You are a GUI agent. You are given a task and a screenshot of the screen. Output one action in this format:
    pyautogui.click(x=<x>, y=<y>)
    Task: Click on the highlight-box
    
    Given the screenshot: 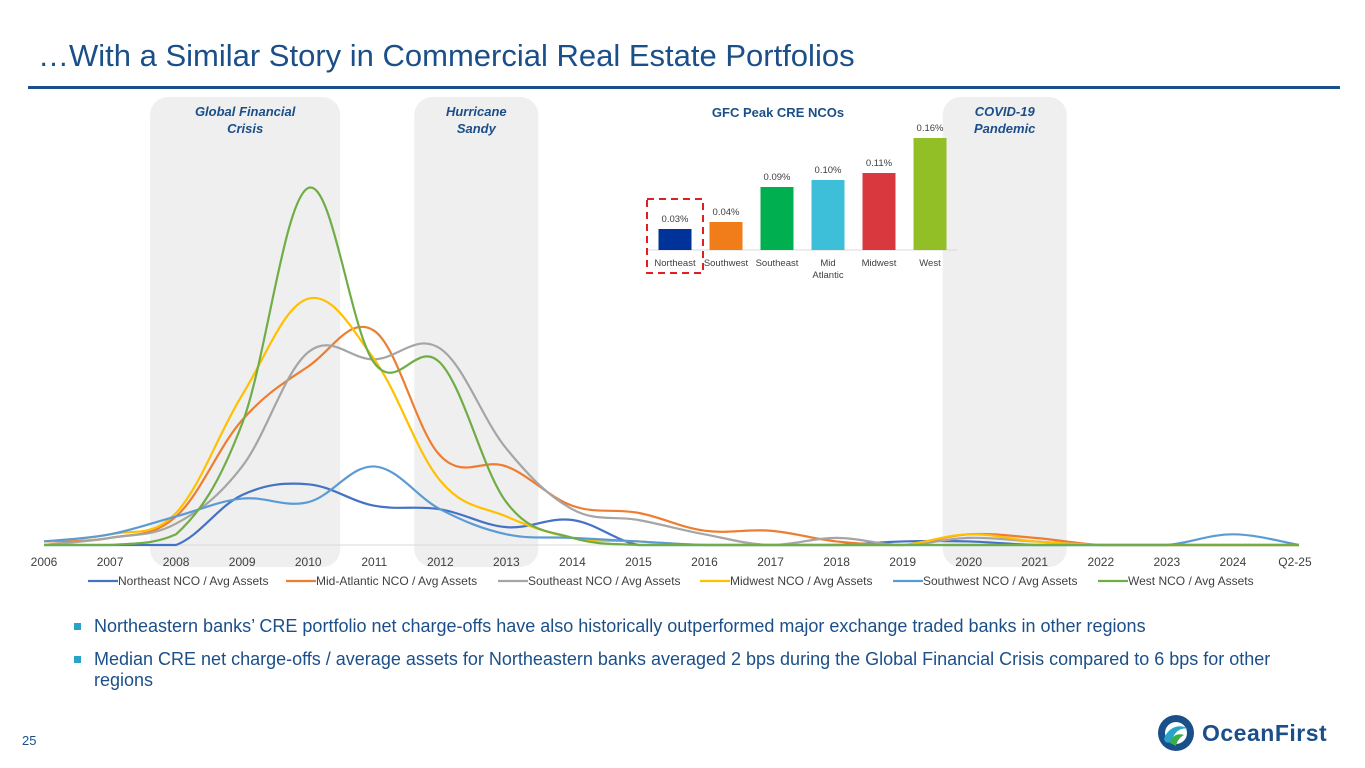 What is the action you would take?
    pyautogui.click(x=675, y=236)
    